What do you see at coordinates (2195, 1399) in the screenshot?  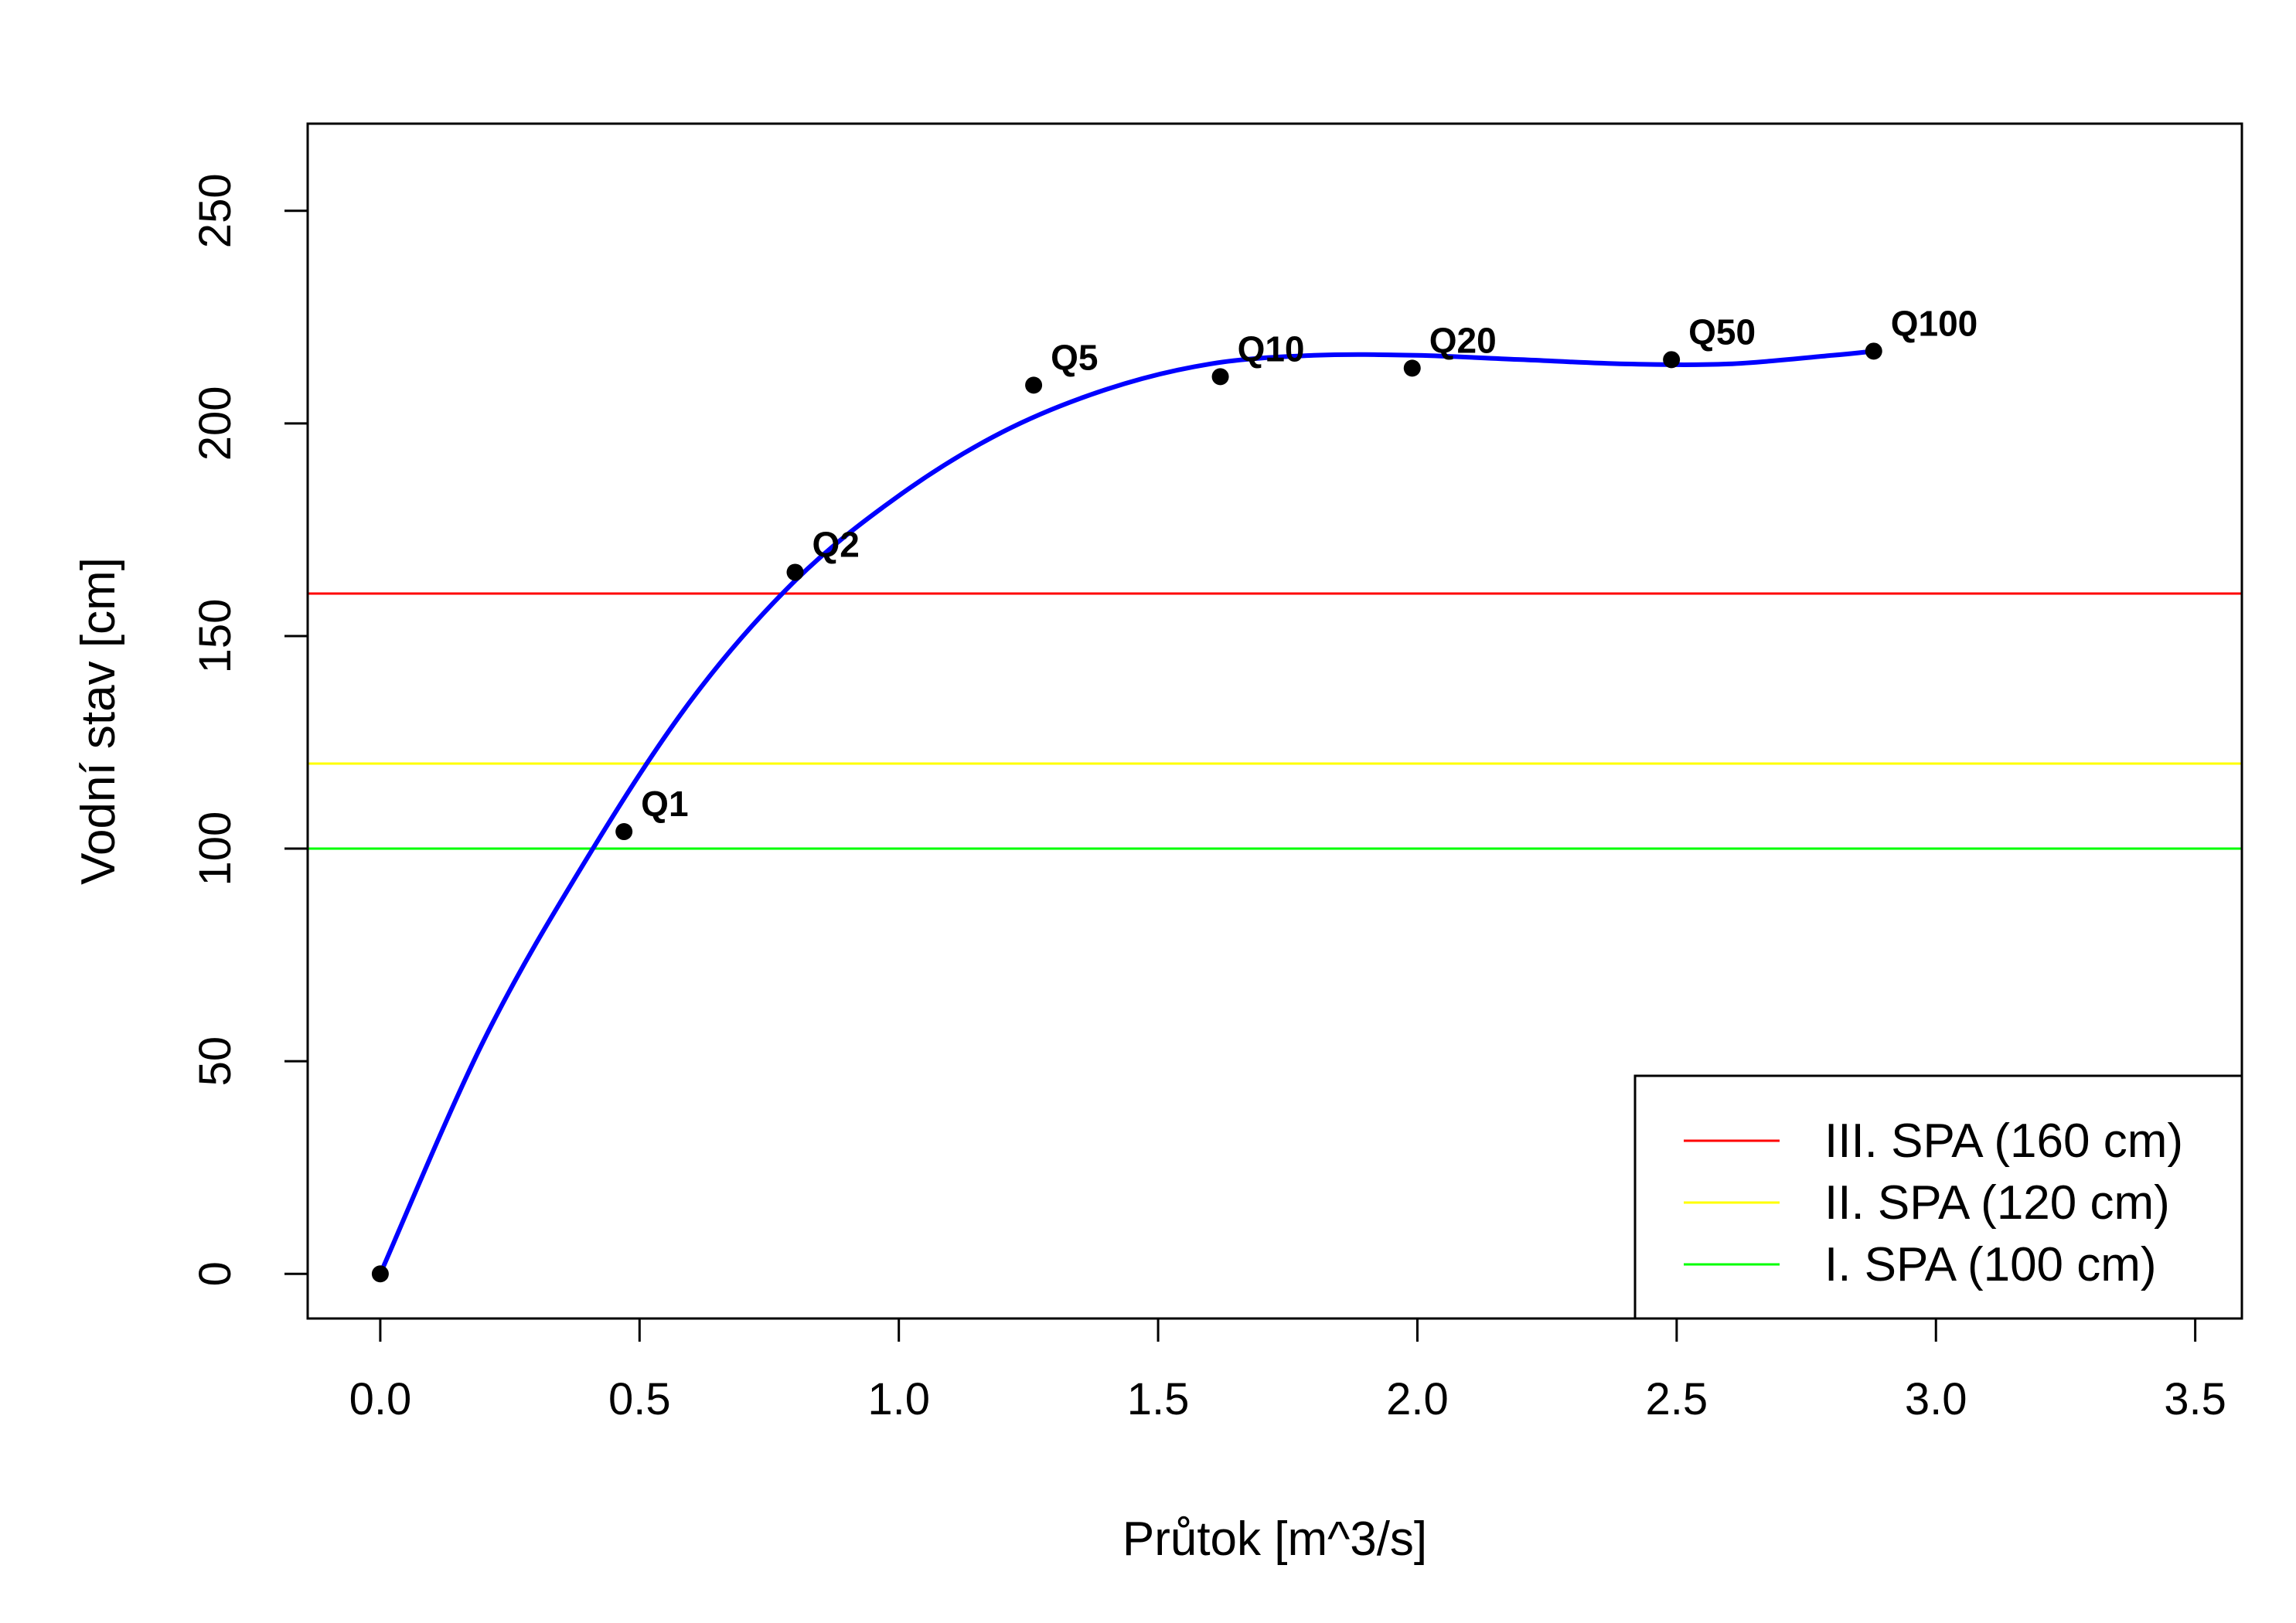 I see `x-tick-label: 3.5` at bounding box center [2195, 1399].